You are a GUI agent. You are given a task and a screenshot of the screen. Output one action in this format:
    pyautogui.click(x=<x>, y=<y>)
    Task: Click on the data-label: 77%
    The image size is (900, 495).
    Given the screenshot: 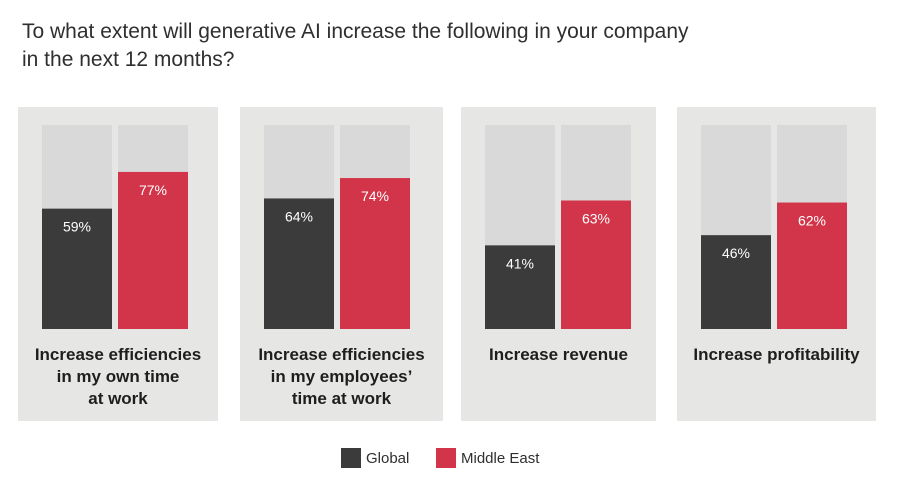 What is the action you would take?
    pyautogui.click(x=153, y=190)
    